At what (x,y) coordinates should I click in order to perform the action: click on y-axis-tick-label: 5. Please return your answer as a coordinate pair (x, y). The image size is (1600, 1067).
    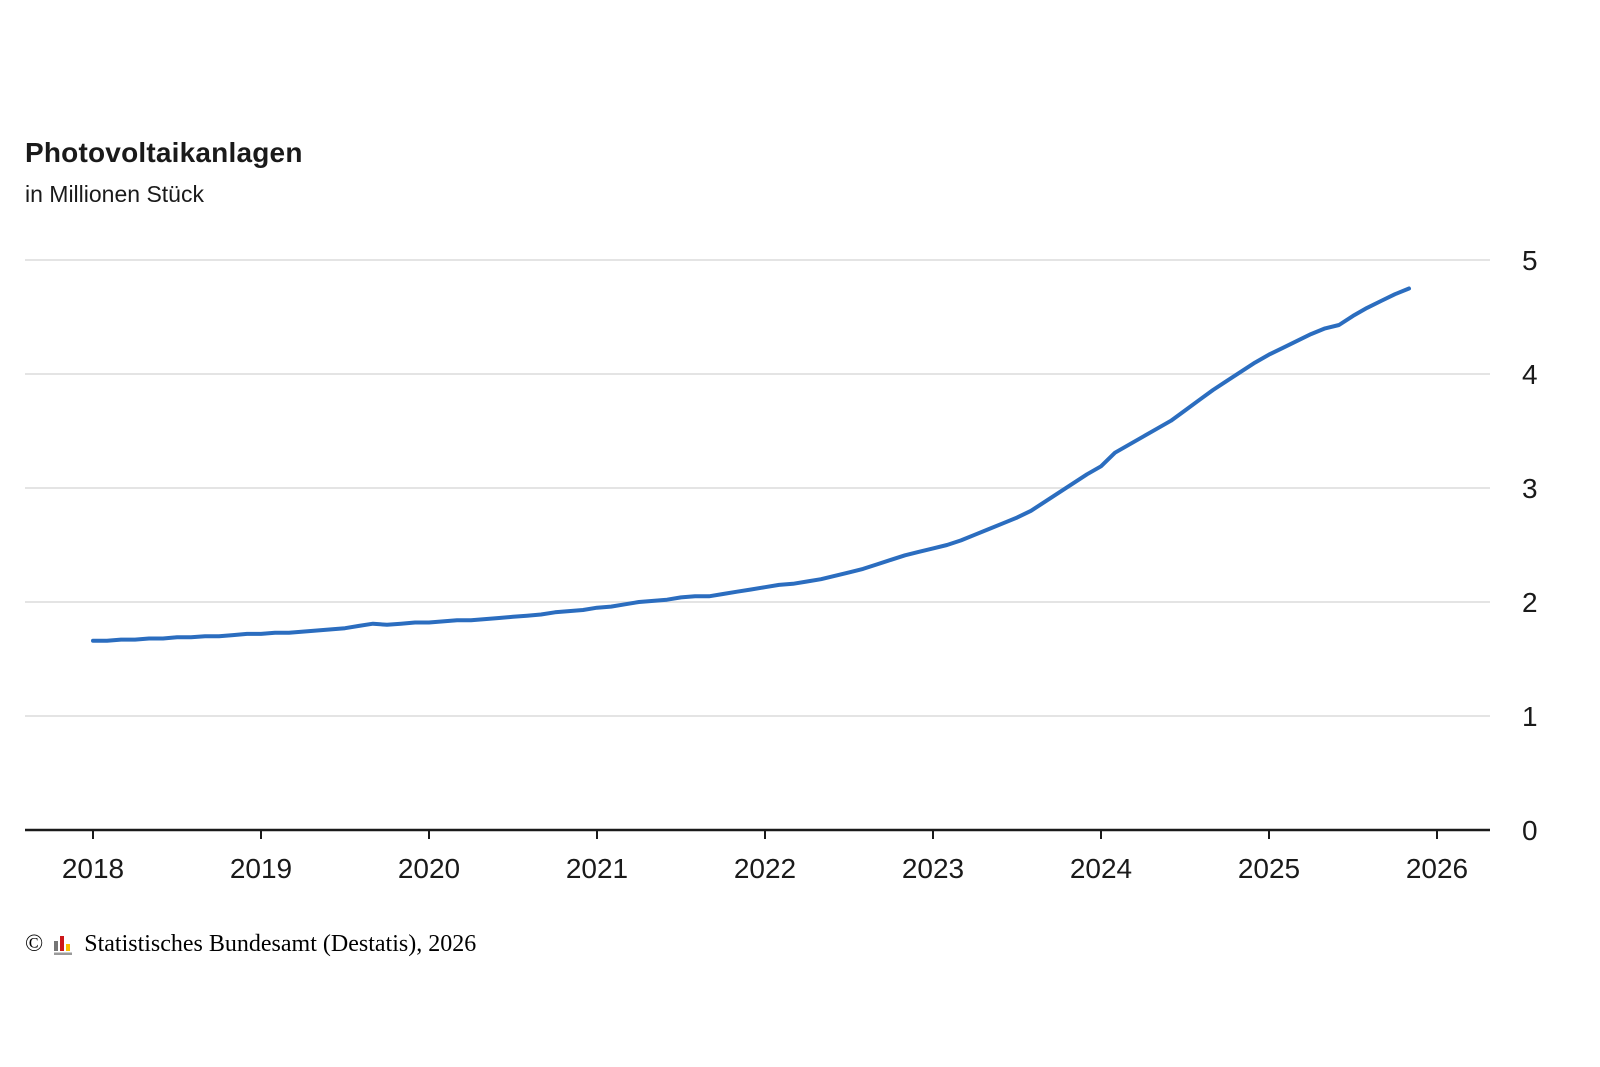
    Looking at the image, I should click on (1530, 260).